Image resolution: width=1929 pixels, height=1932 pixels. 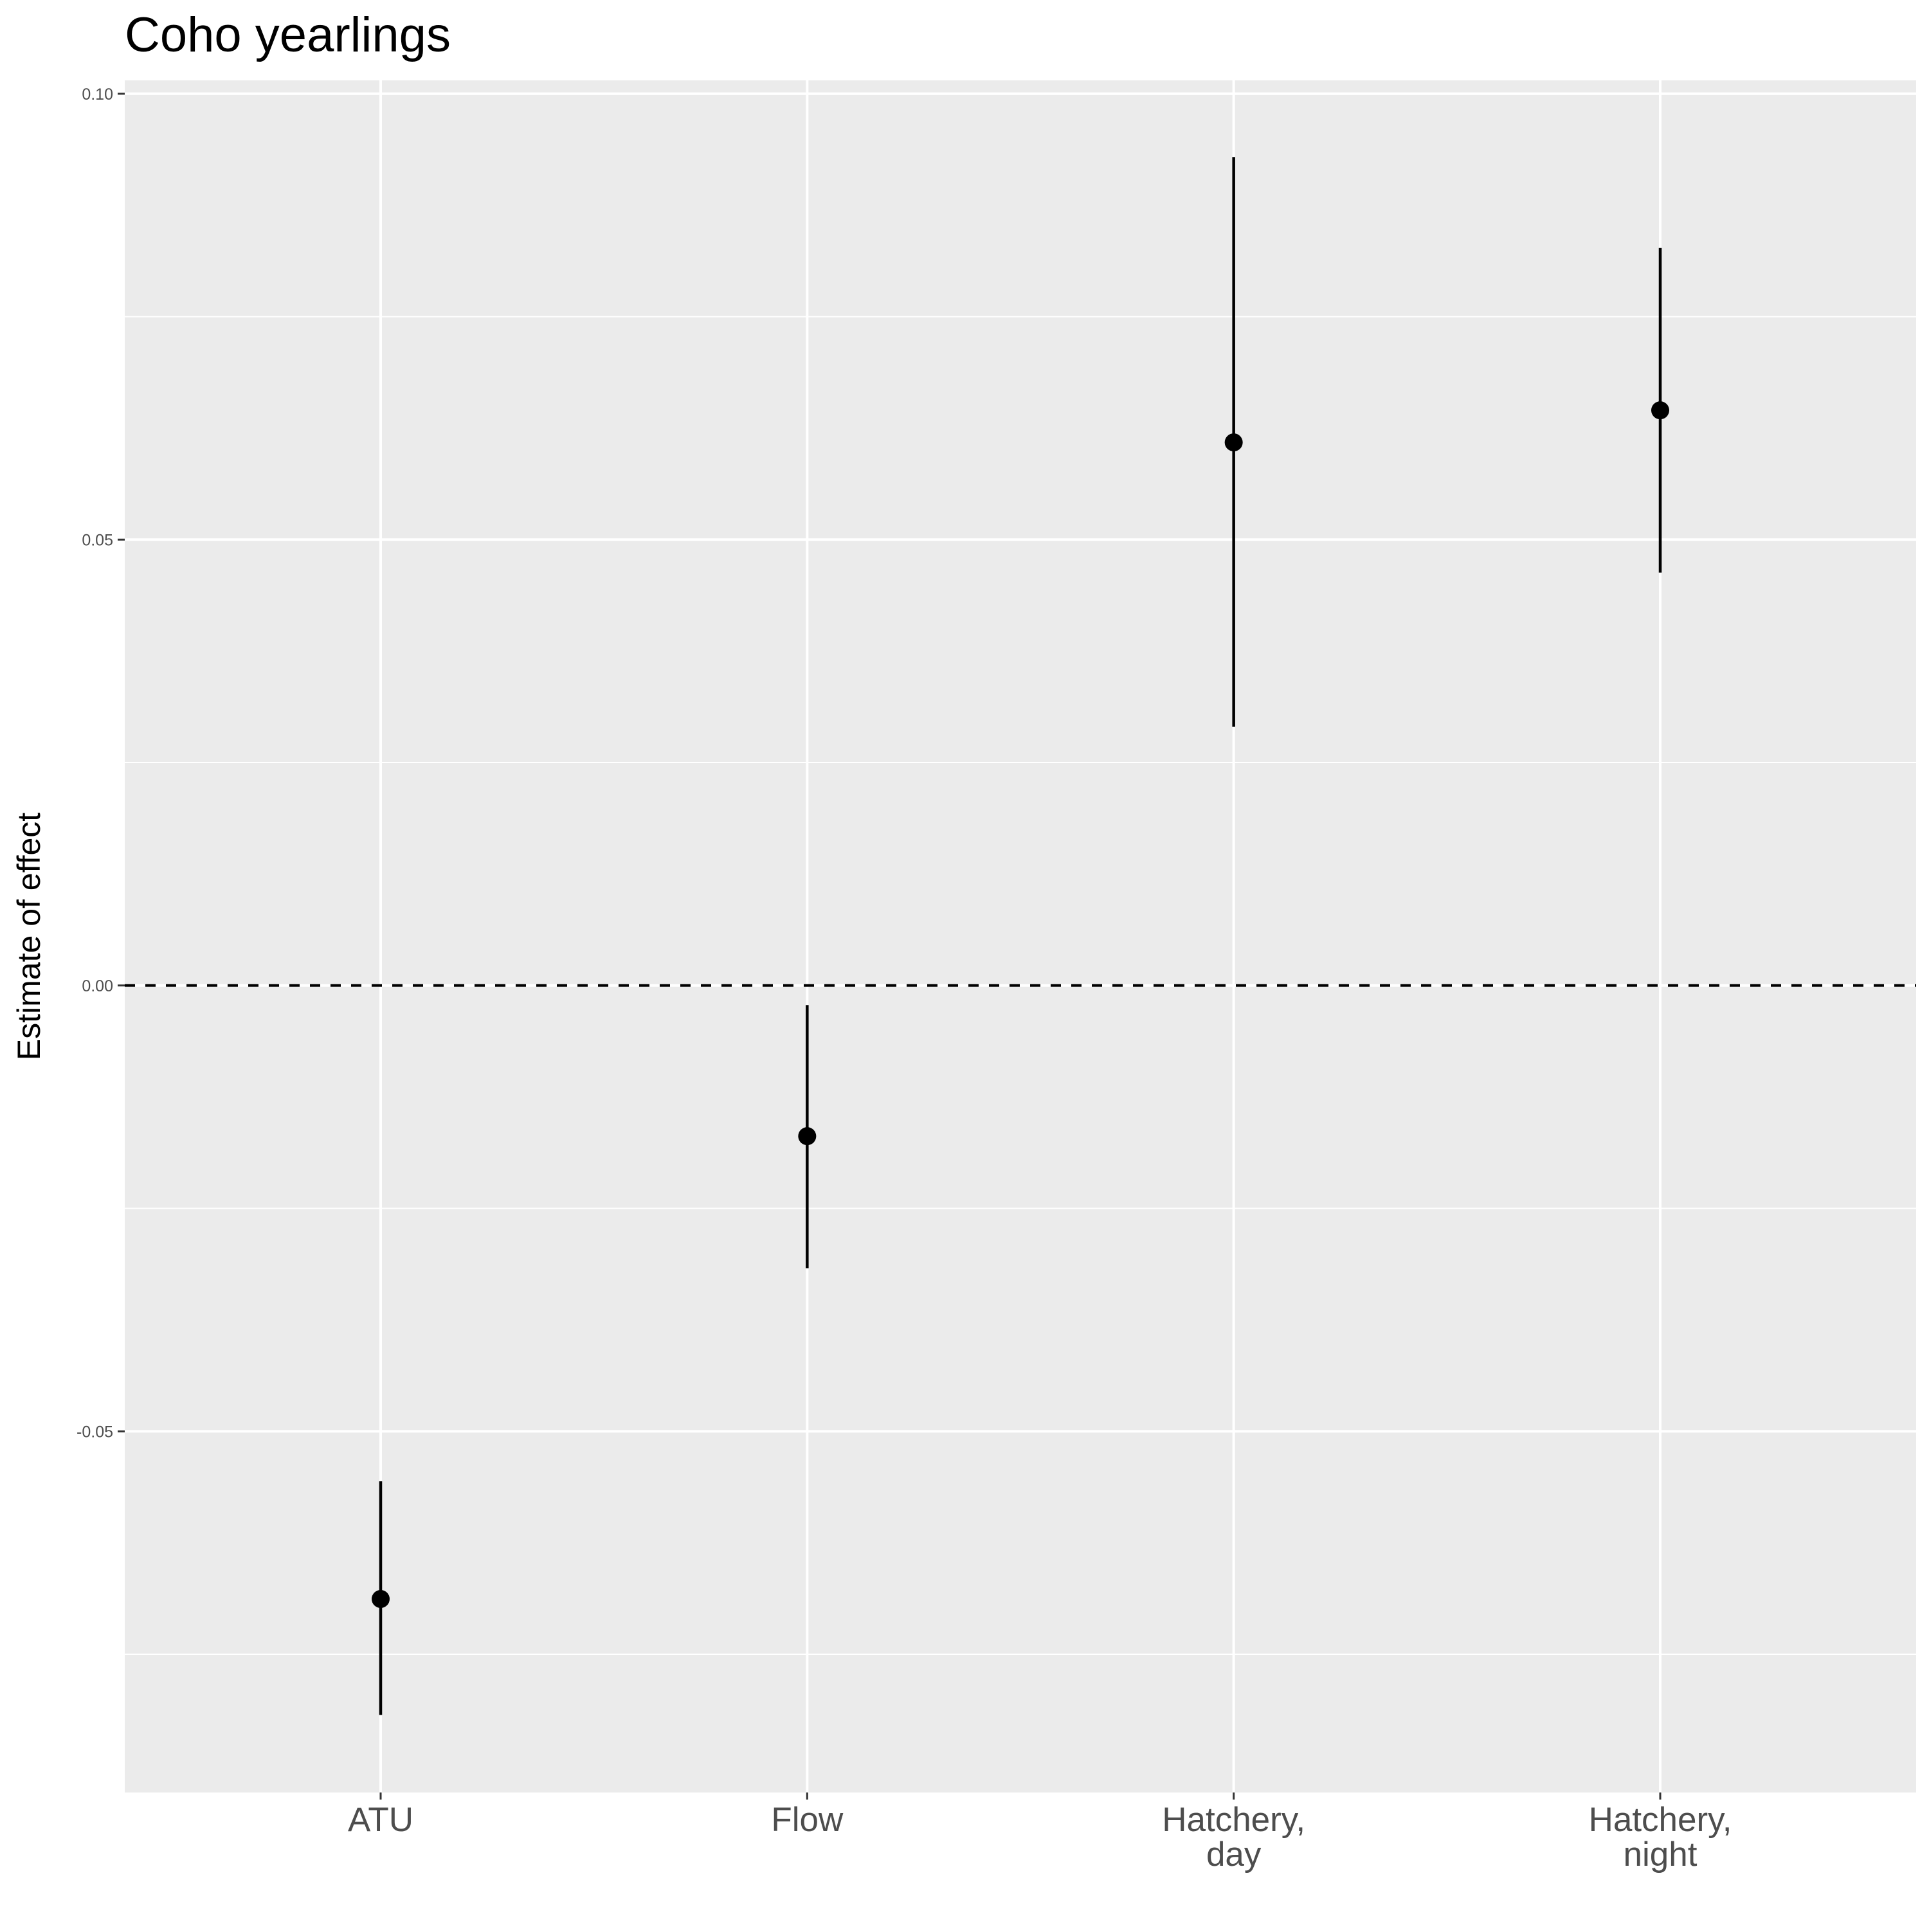 What do you see at coordinates (288, 35) in the screenshot?
I see `chart-title: Coho yearlings` at bounding box center [288, 35].